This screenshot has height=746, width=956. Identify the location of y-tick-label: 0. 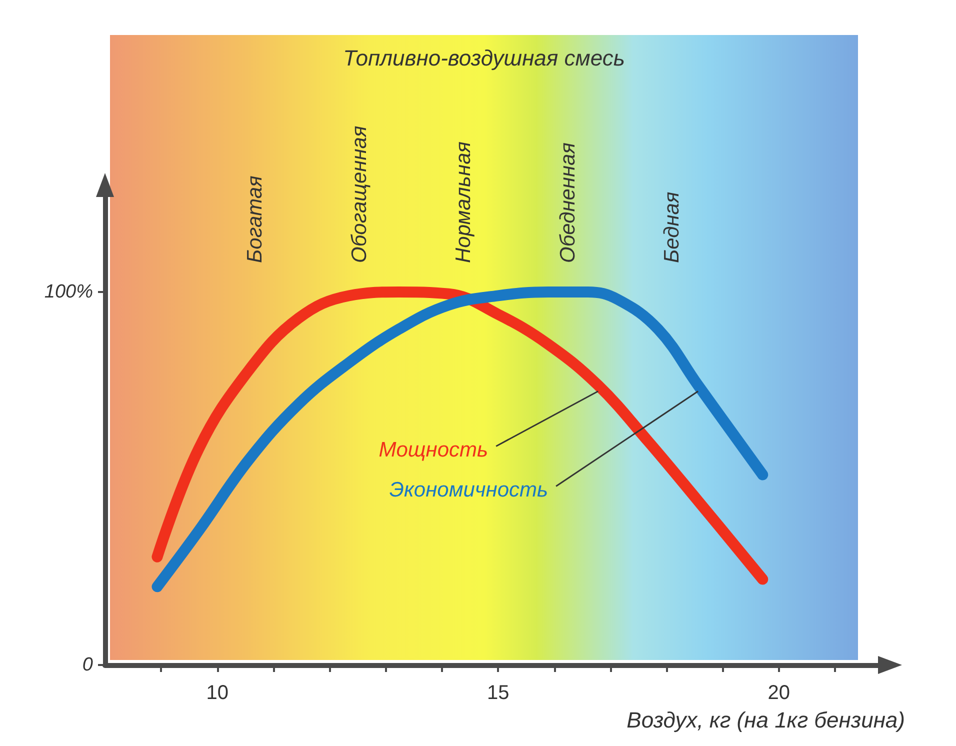
(88, 665).